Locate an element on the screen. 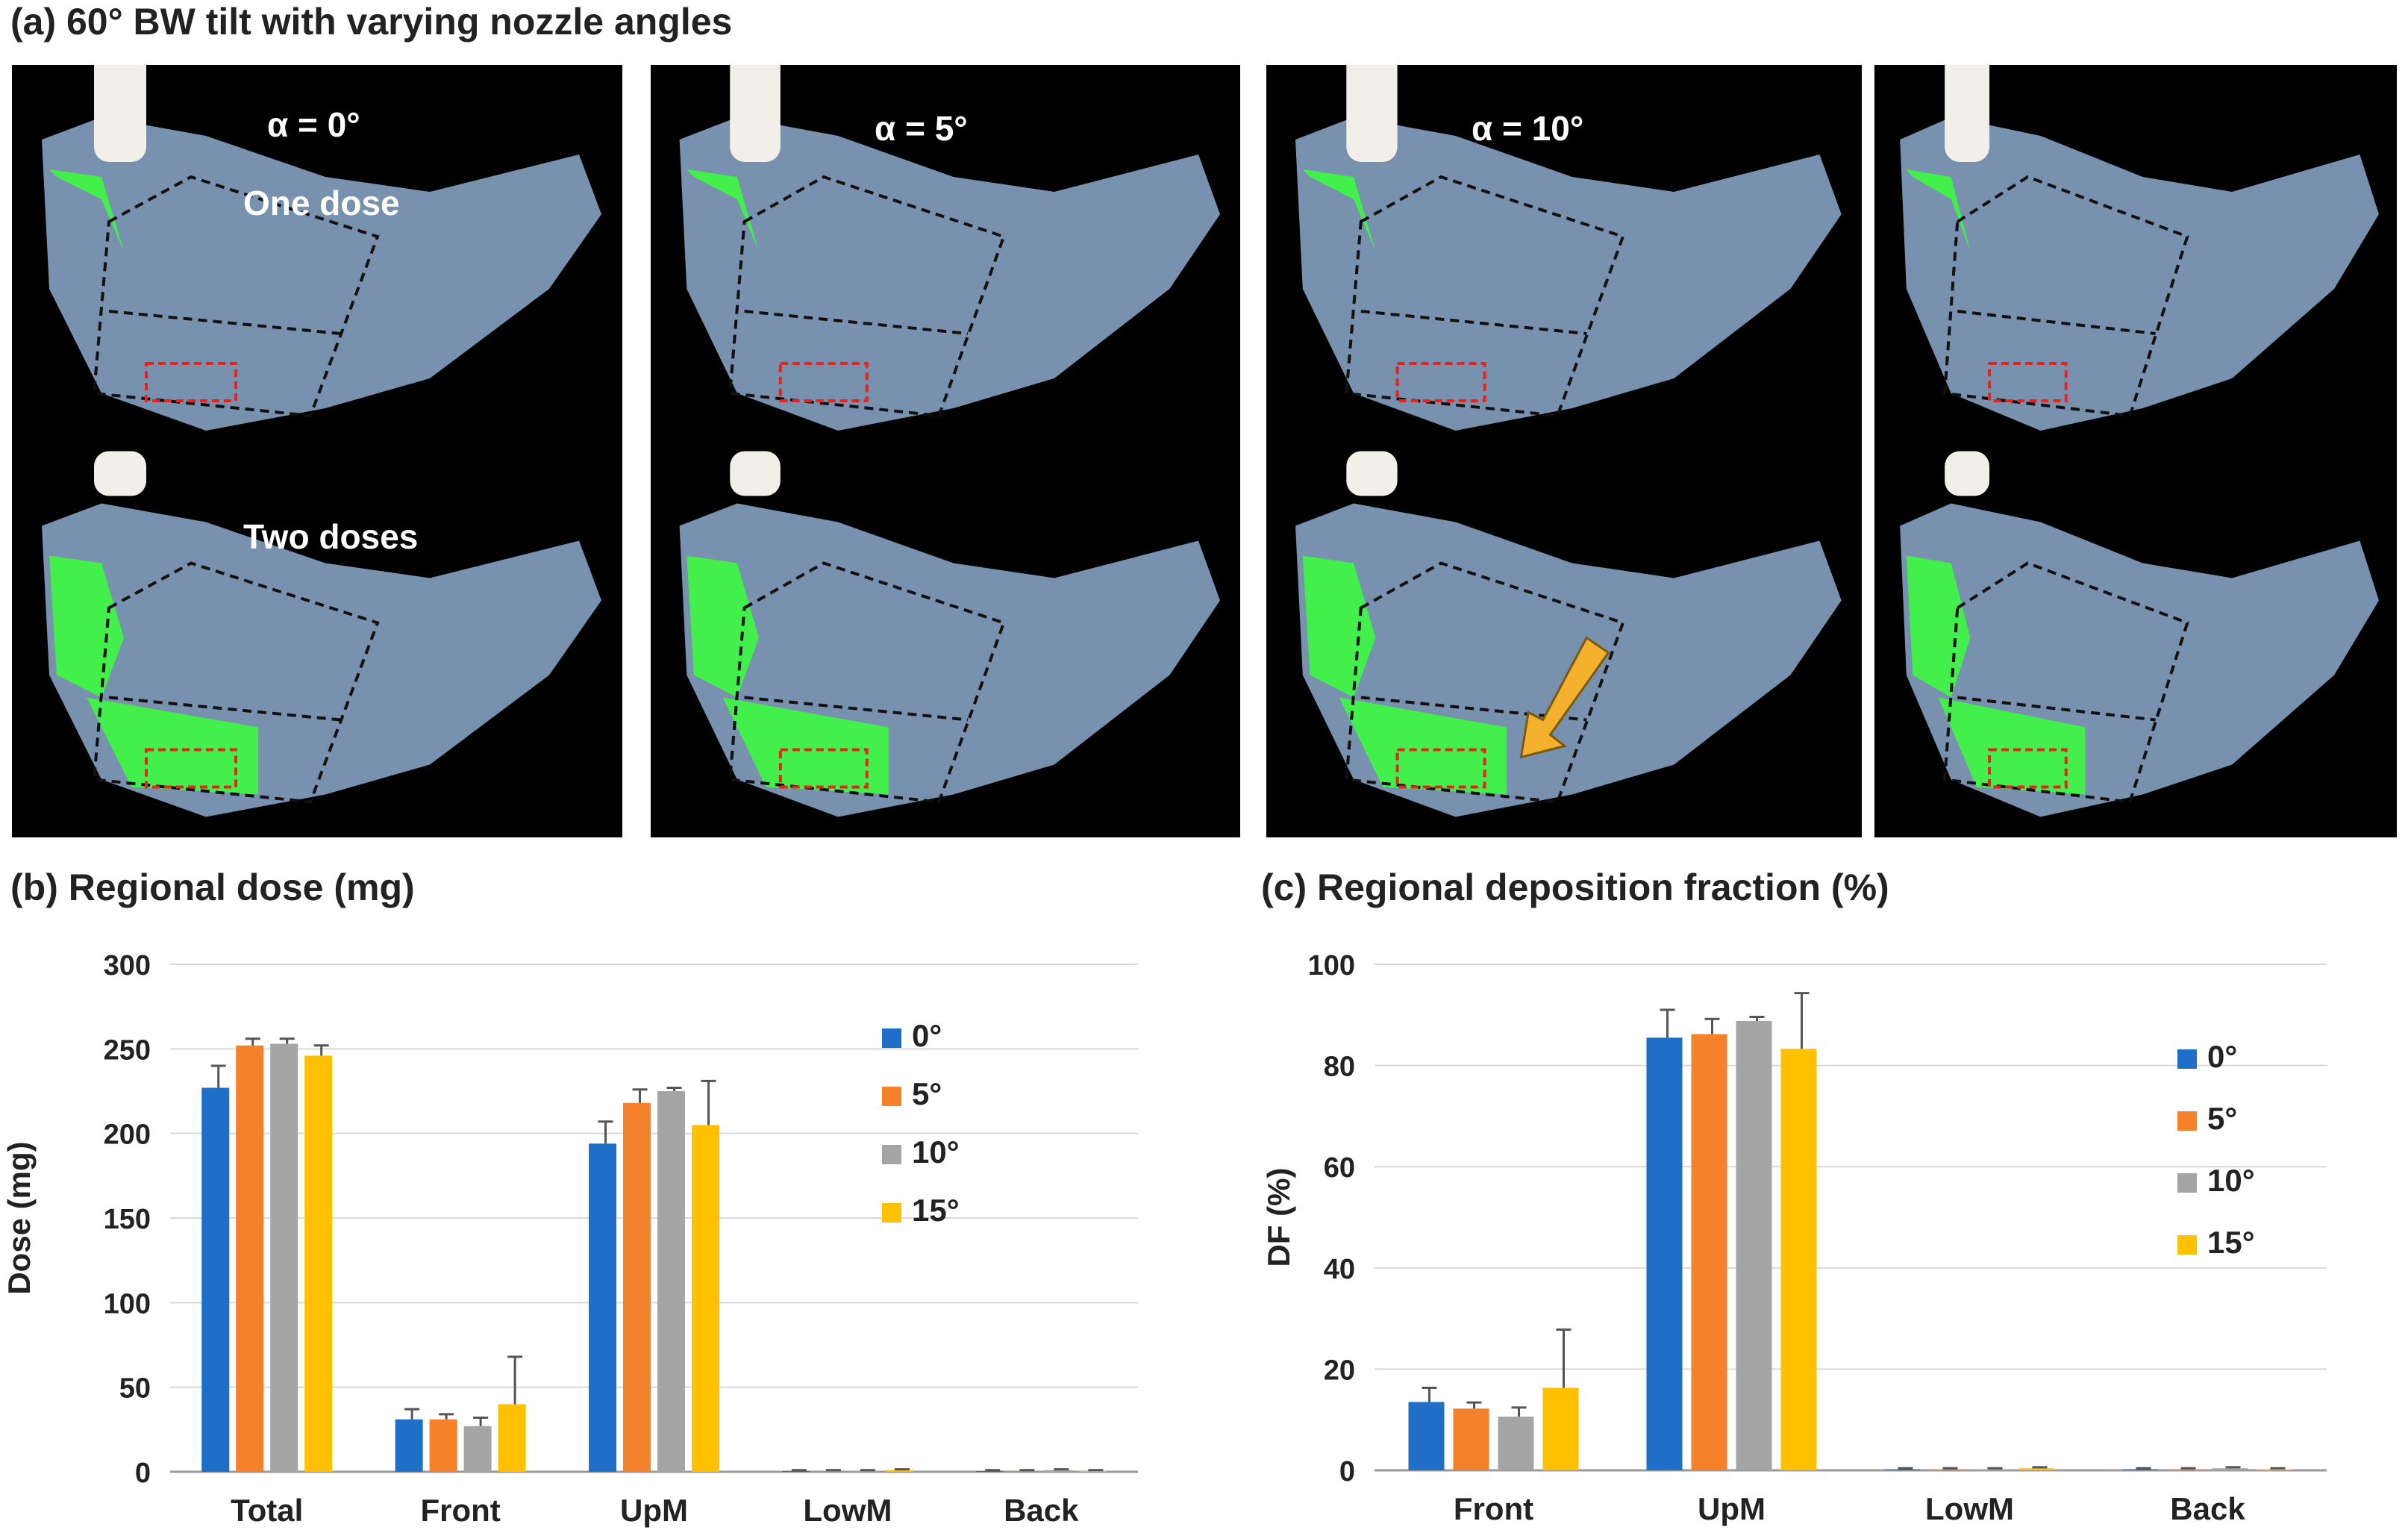 Image resolution: width=2408 pixels, height=1533 pixels. y-tick-label: 40 is located at coordinates (1339, 1269).